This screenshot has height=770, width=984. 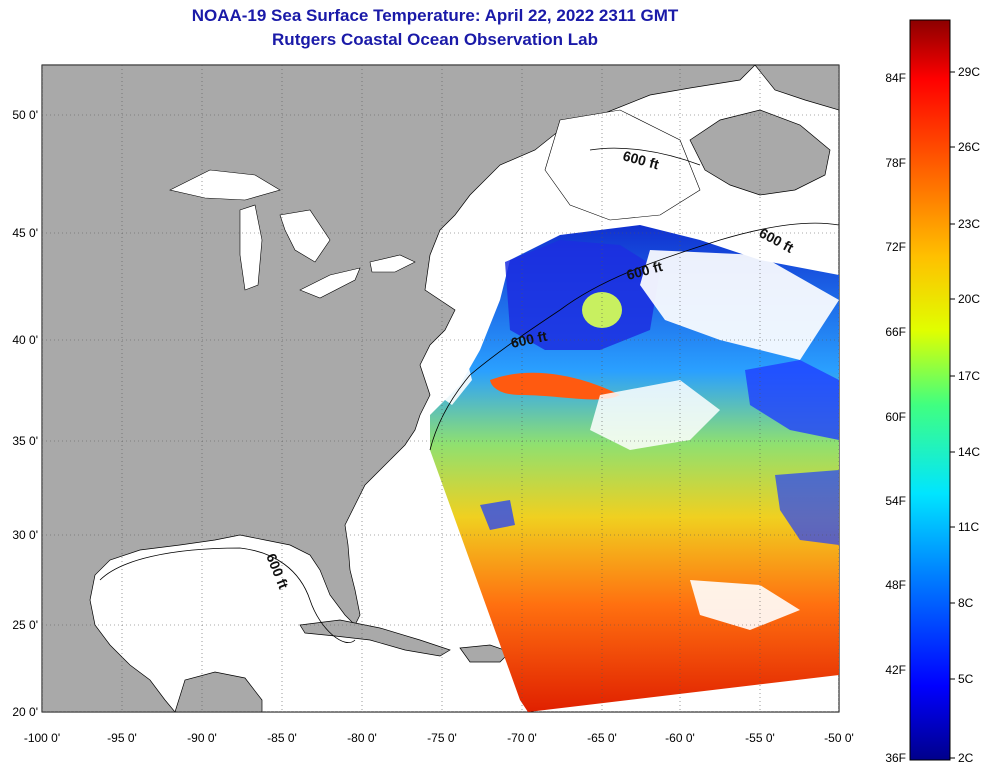 I want to click on lon-label: -85 0', so click(x=282, y=738).